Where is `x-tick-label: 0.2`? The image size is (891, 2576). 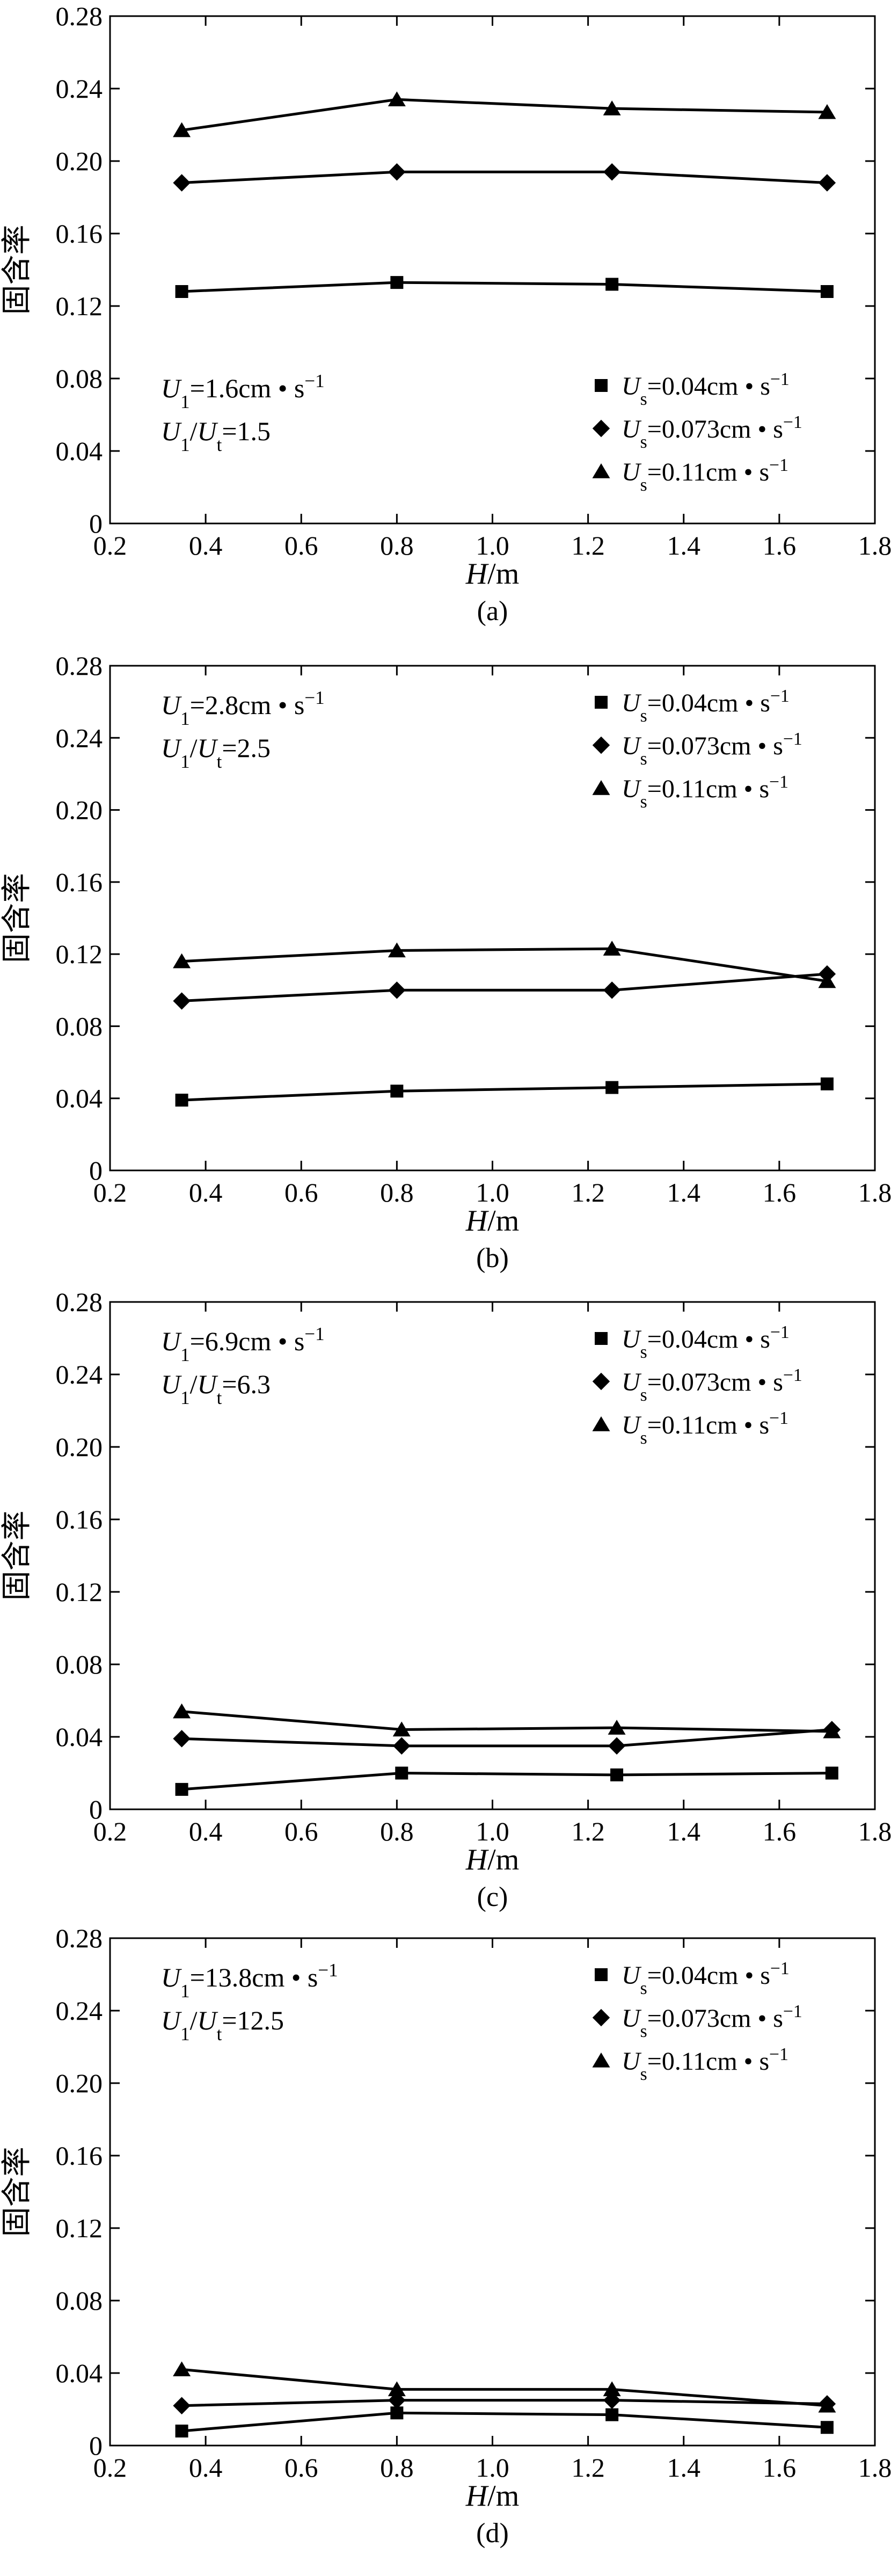 x-tick-label: 0.2 is located at coordinates (110, 1192).